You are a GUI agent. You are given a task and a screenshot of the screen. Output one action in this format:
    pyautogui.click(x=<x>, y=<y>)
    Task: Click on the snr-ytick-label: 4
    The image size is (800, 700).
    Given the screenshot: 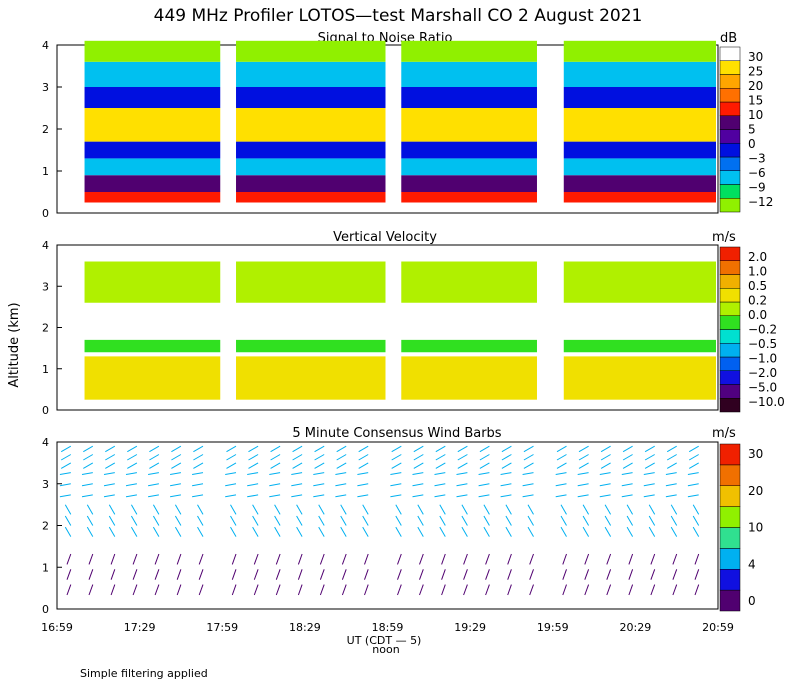 What is the action you would take?
    pyautogui.click(x=45, y=45)
    